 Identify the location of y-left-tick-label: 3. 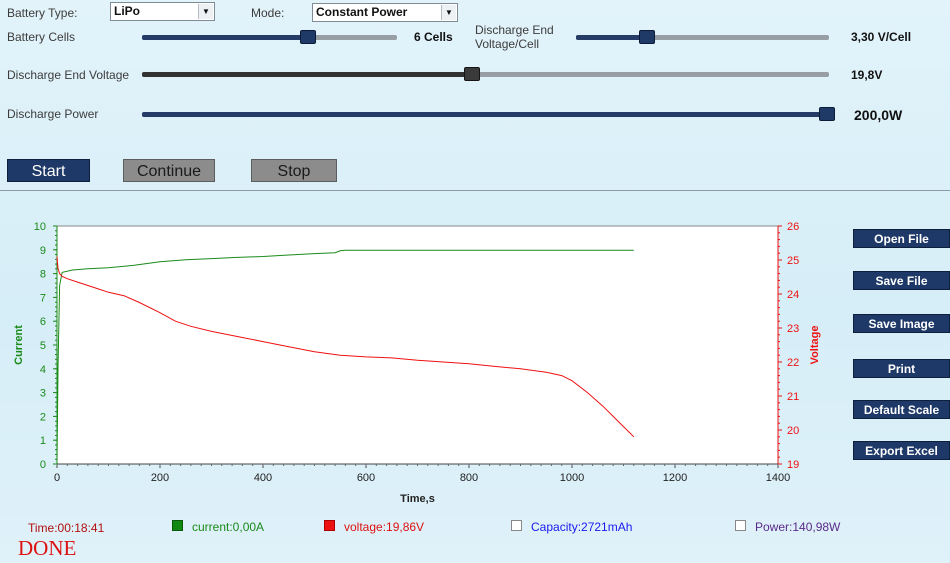
(43, 394).